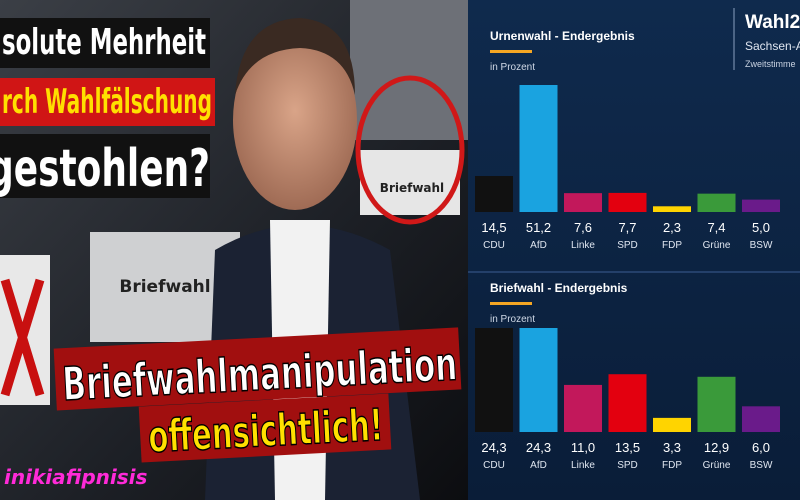 Image resolution: width=800 pixels, height=500 pixels. What do you see at coordinates (76, 477) in the screenshot?
I see `watermark: inikiafipnisis` at bounding box center [76, 477].